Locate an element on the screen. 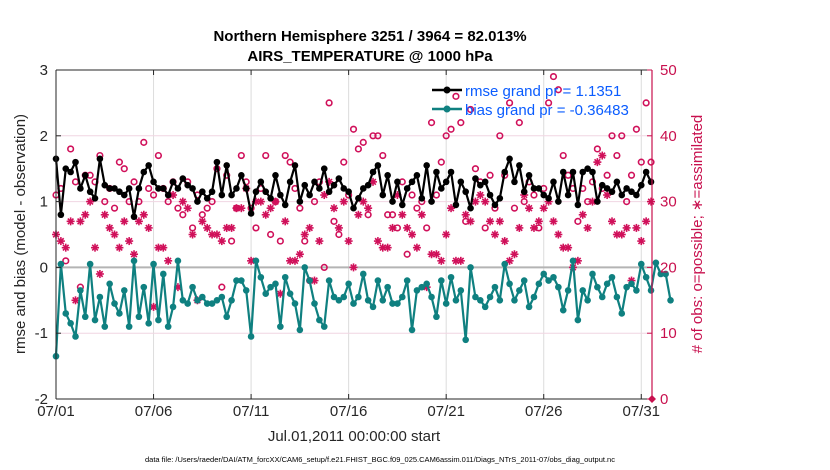 The height and width of the screenshot is (470, 830). y-tick-label: 0 is located at coordinates (44, 267).